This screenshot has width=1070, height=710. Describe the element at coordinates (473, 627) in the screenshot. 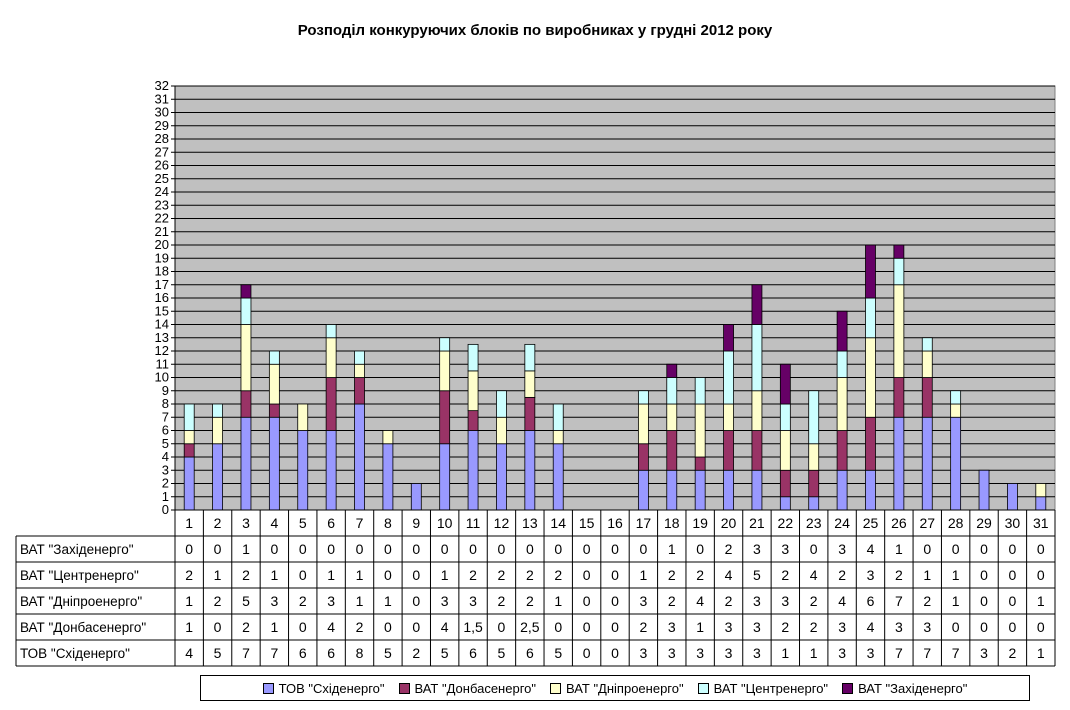

I see `data-label: 1,5` at that location.